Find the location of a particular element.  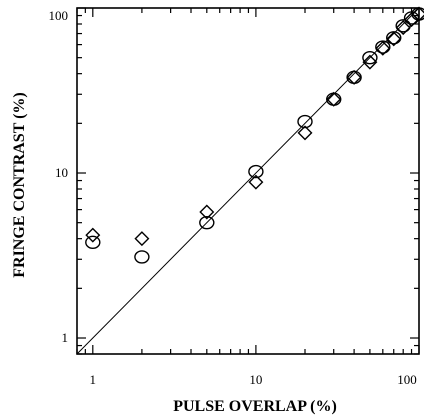

x-axis-title: PULSE OVERLAP (%) is located at coordinates (255, 406).